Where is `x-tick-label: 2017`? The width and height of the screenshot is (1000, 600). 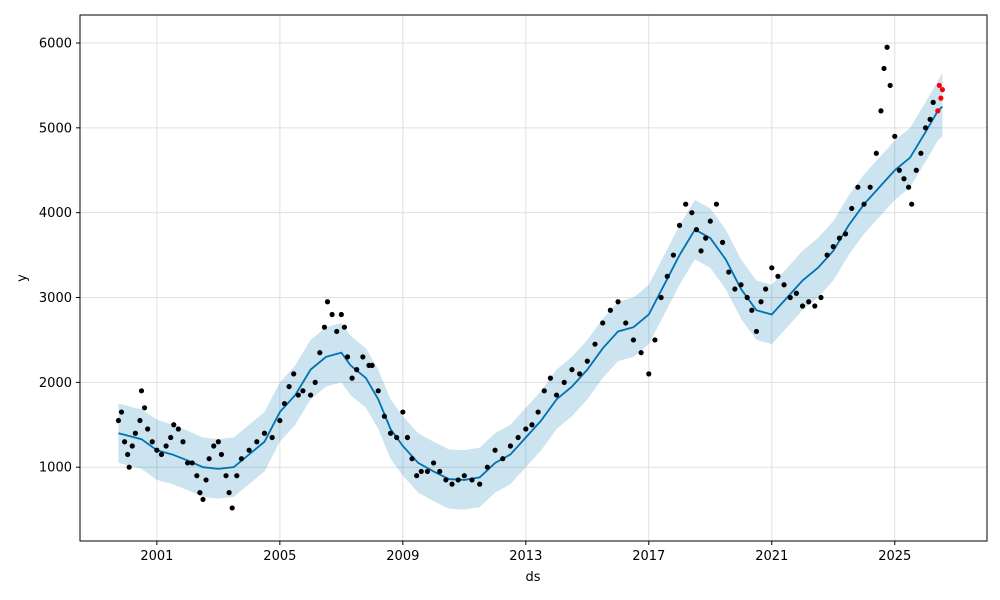
x-tick-label: 2017 is located at coordinates (648, 556).